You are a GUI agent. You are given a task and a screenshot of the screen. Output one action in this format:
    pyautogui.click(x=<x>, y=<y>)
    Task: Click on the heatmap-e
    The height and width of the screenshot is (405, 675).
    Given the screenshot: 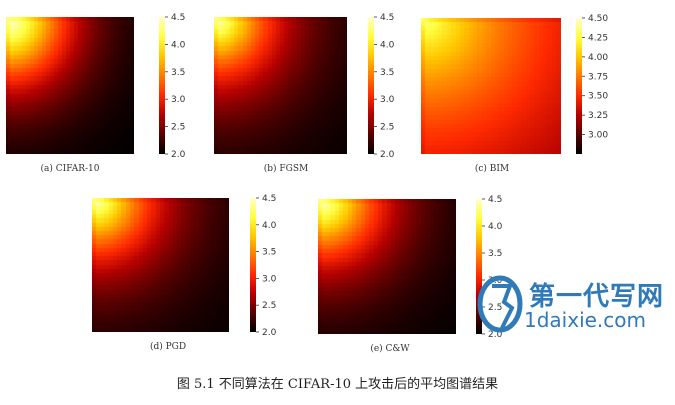 What is the action you would take?
    pyautogui.click(x=387, y=266)
    